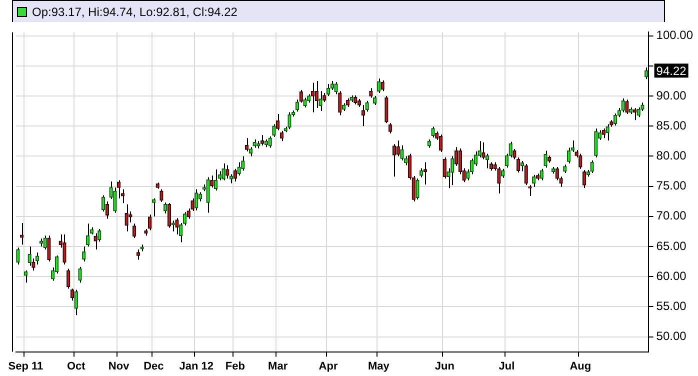  What do you see at coordinates (581, 366) in the screenshot?
I see `x-tick-label: Aug` at bounding box center [581, 366].